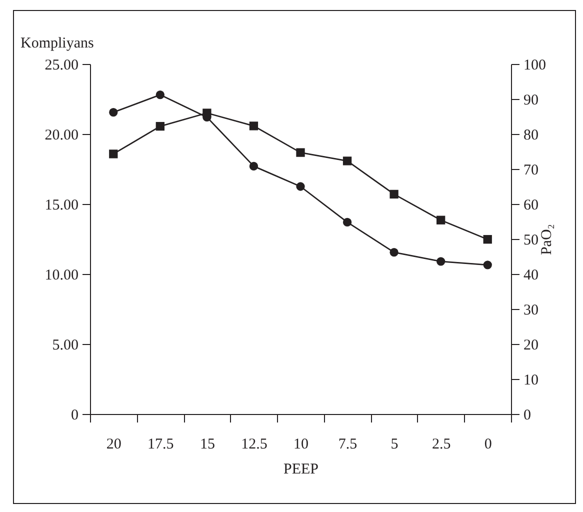 The height and width of the screenshot is (512, 583). I want to click on y2-tick-label: 40, so click(531, 276).